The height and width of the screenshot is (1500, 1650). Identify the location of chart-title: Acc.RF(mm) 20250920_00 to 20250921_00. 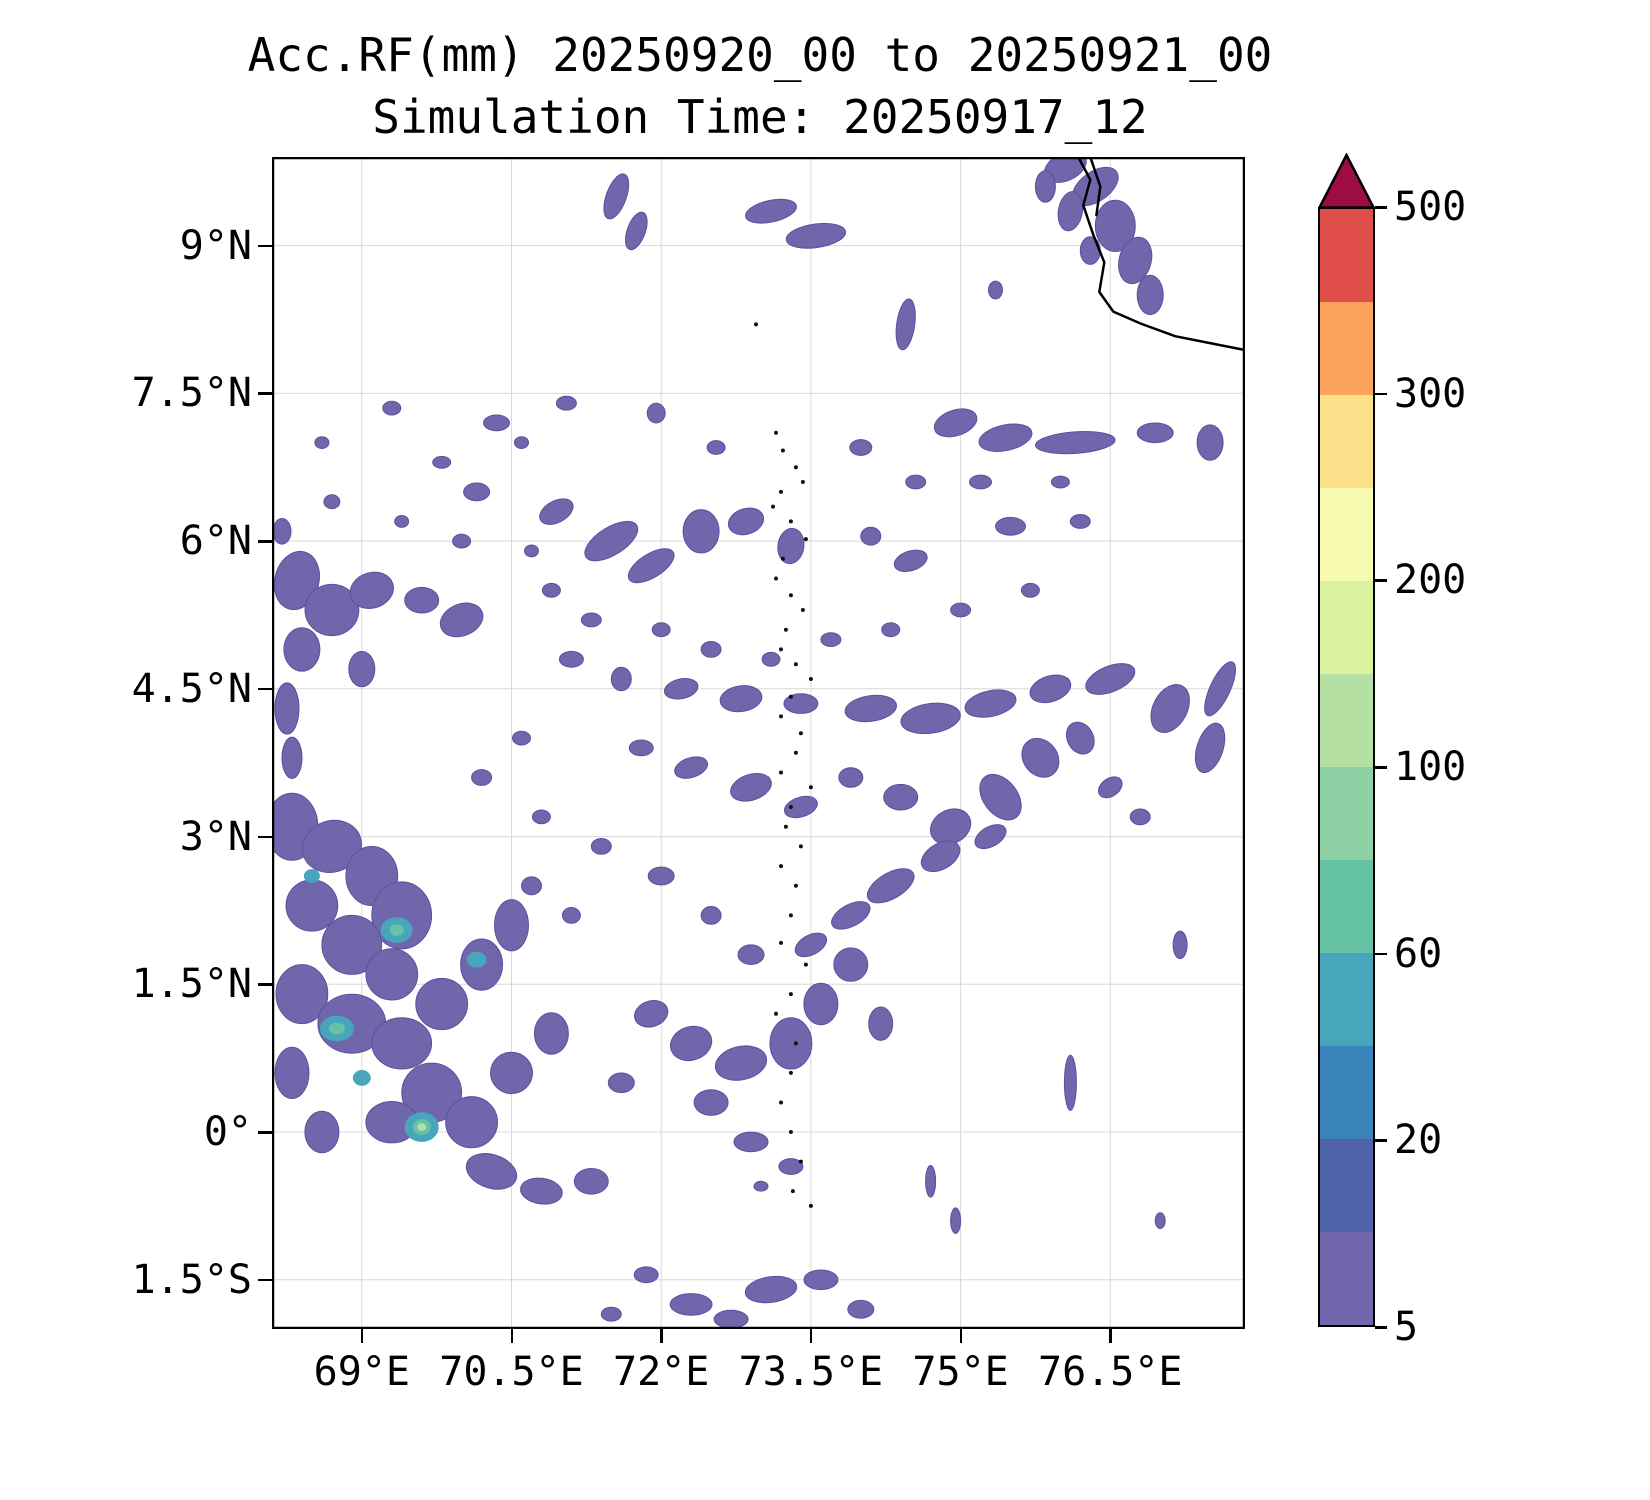
(760, 55).